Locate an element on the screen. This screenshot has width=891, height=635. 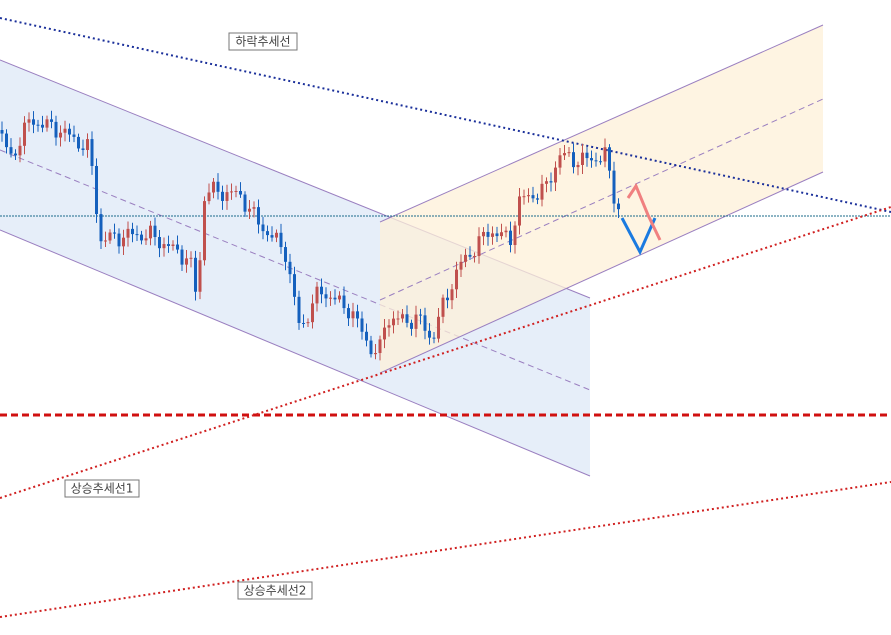
uptrend1-label: 상승추세선1 is located at coordinates (102, 489).